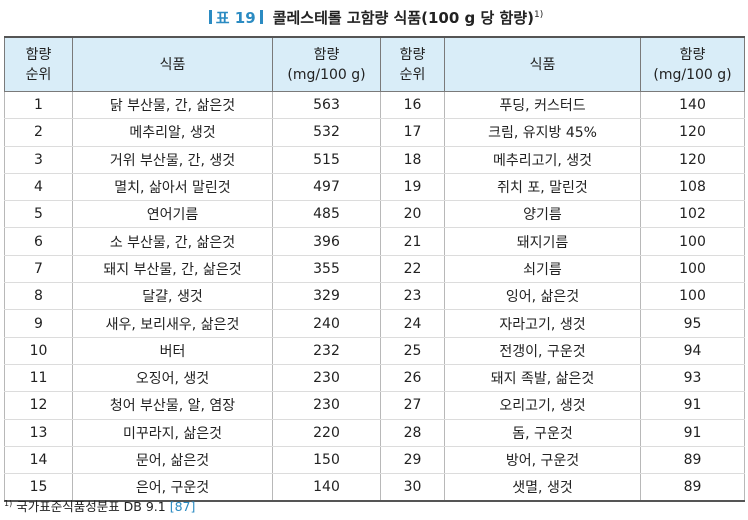 The height and width of the screenshot is (520, 748). I want to click on cell-food-left: 청어 부산물, 알, 염장, so click(172, 405).